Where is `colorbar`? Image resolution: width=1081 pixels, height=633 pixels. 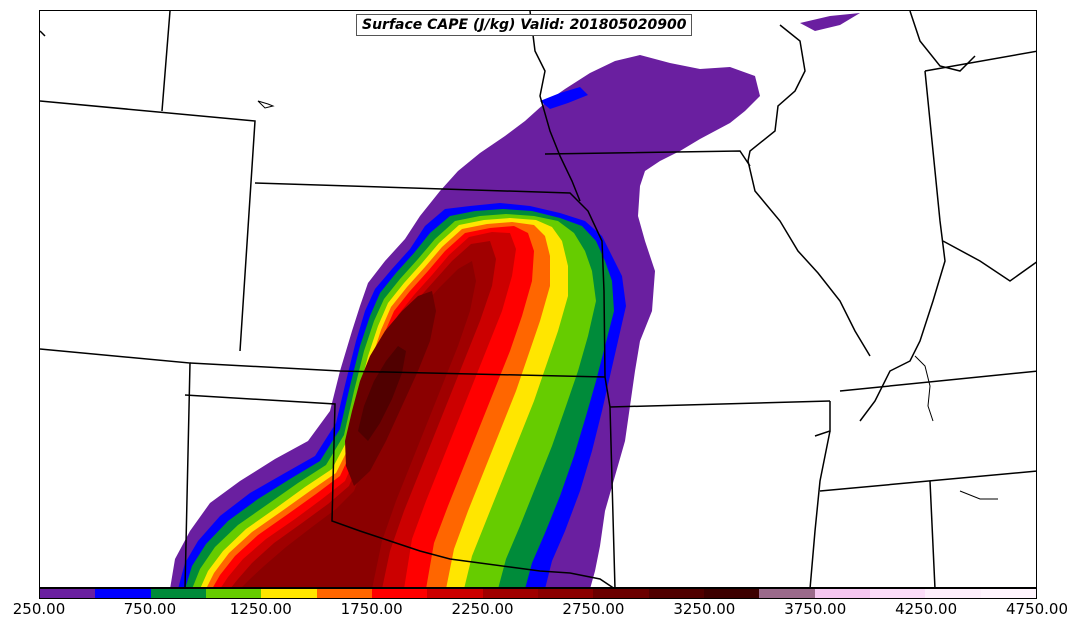 colorbar is located at coordinates (538, 593).